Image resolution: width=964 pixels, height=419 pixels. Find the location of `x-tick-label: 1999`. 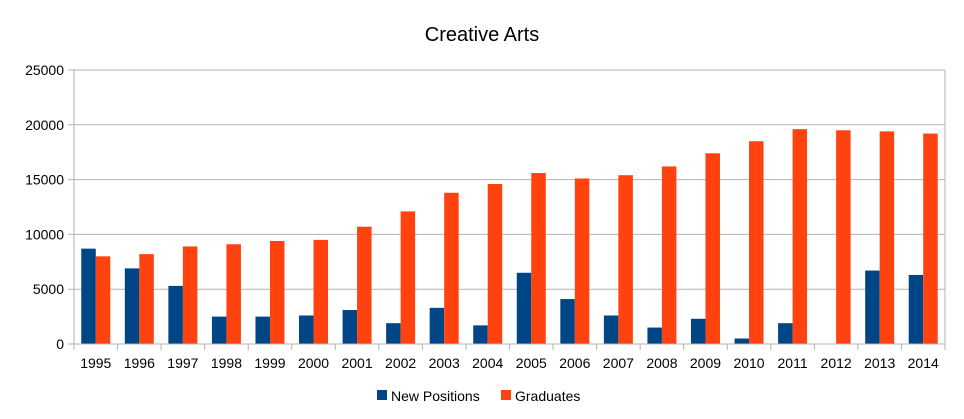

x-tick-label: 1999 is located at coordinates (269, 363).